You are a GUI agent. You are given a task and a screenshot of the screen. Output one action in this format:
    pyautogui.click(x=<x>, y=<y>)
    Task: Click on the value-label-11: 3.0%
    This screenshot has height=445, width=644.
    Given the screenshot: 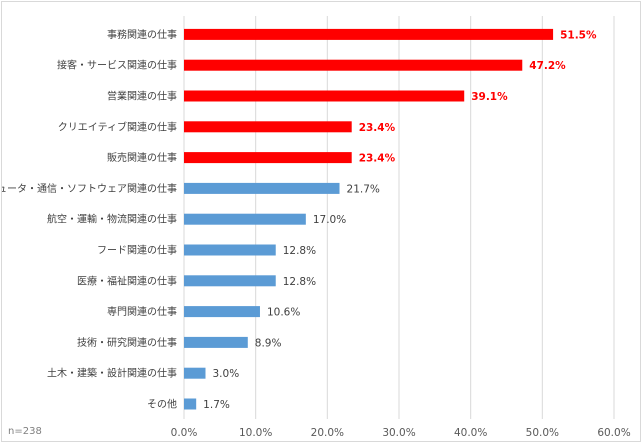 What is the action you would take?
    pyautogui.click(x=226, y=374)
    